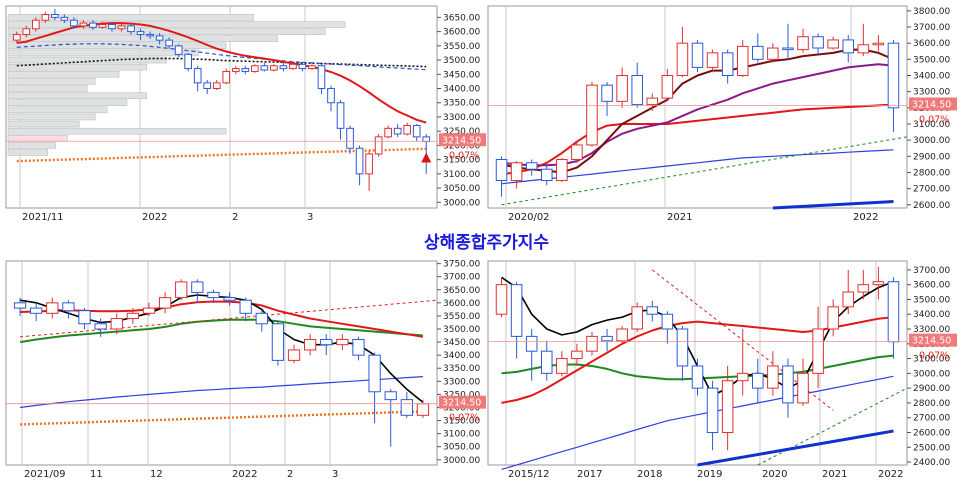 The height and width of the screenshot is (488, 973). Describe the element at coordinates (221, 331) in the screenshot. I see `ma-green-line` at that location.